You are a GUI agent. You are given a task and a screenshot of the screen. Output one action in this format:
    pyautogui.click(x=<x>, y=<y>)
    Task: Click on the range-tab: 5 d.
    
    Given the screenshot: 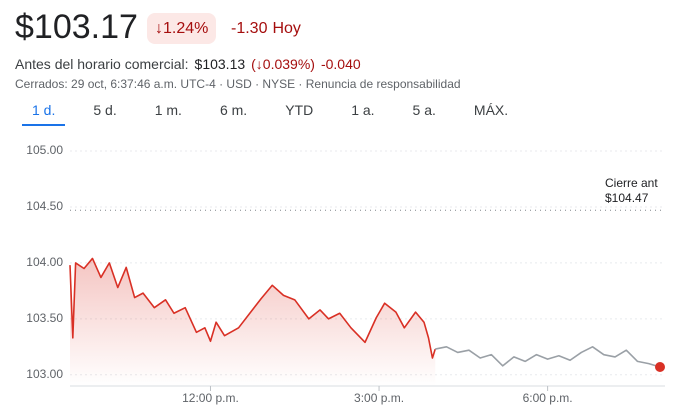 What is the action you would take?
    pyautogui.click(x=105, y=110)
    